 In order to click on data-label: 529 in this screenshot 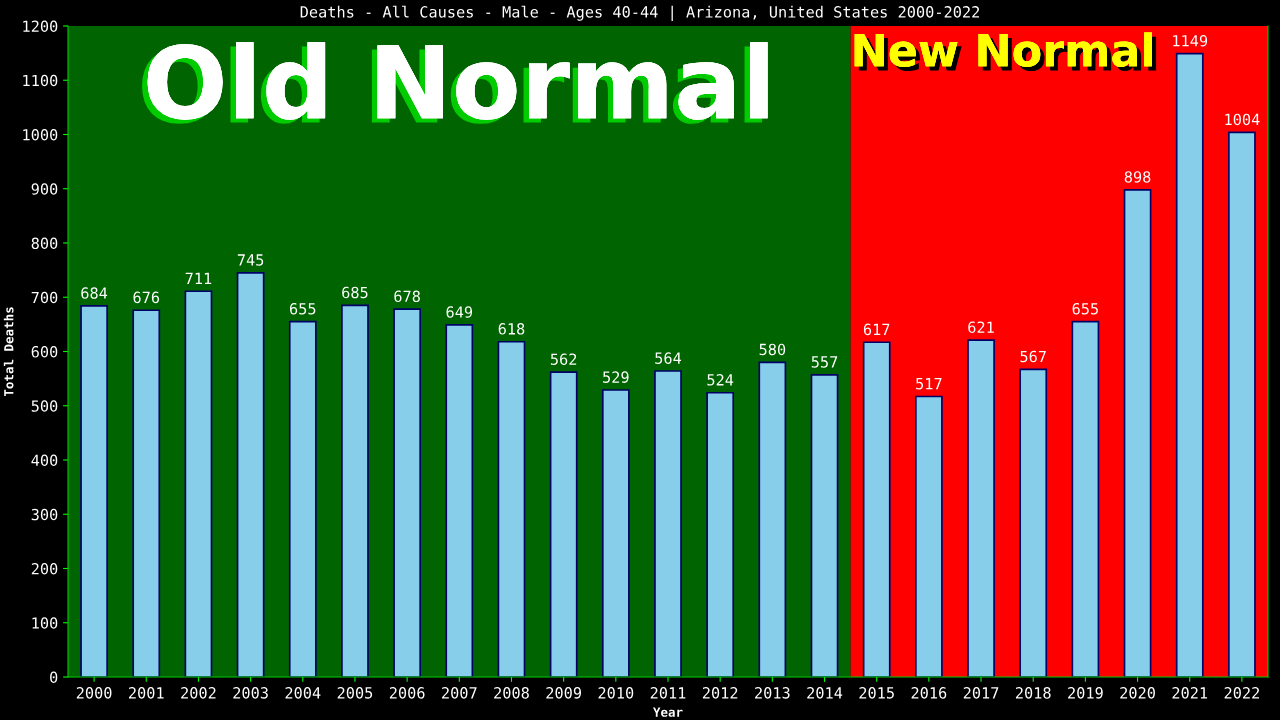, I will do `click(616, 377)`.